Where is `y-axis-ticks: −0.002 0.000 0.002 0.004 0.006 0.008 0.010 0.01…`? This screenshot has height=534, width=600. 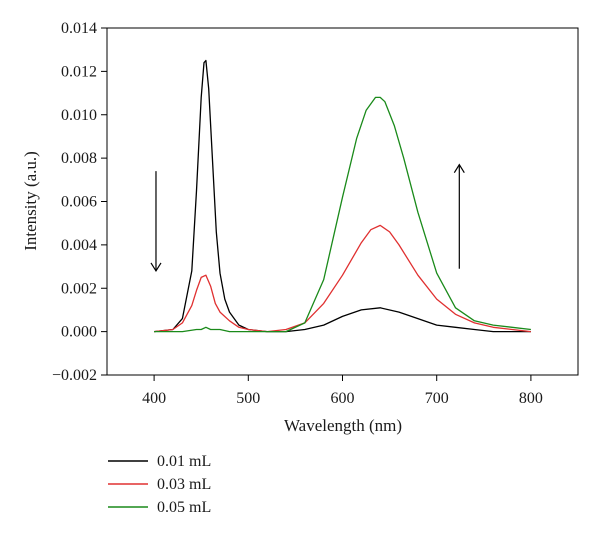
y-axis-ticks: −0.002 0.000 0.002 0.004 0.006 0.008 0.010 0.01… is located at coordinates (79, 202).